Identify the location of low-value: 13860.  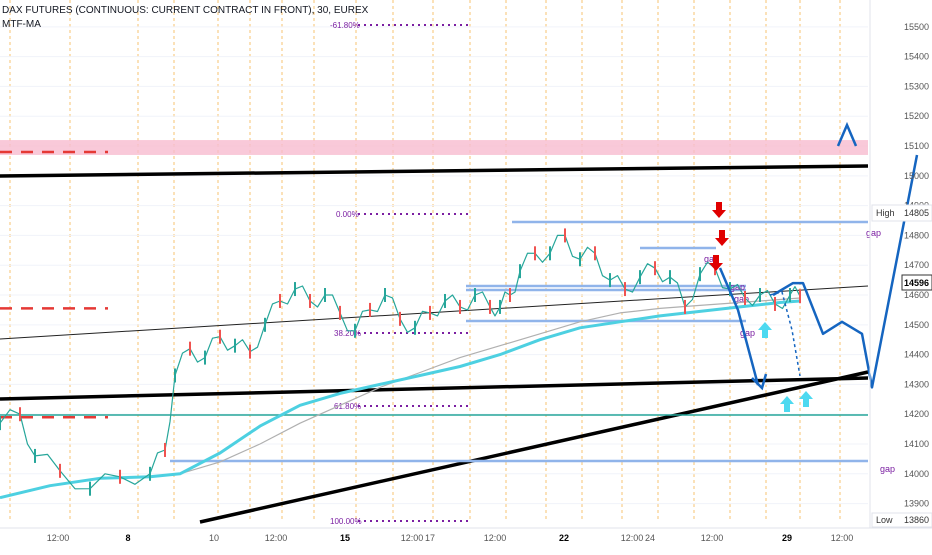
(916, 520).